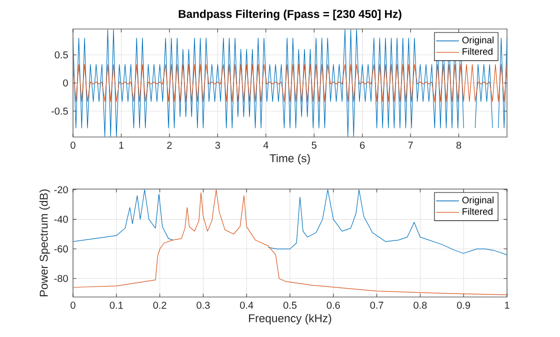  What do you see at coordinates (290, 83) in the screenshot?
I see `line-series` at bounding box center [290, 83].